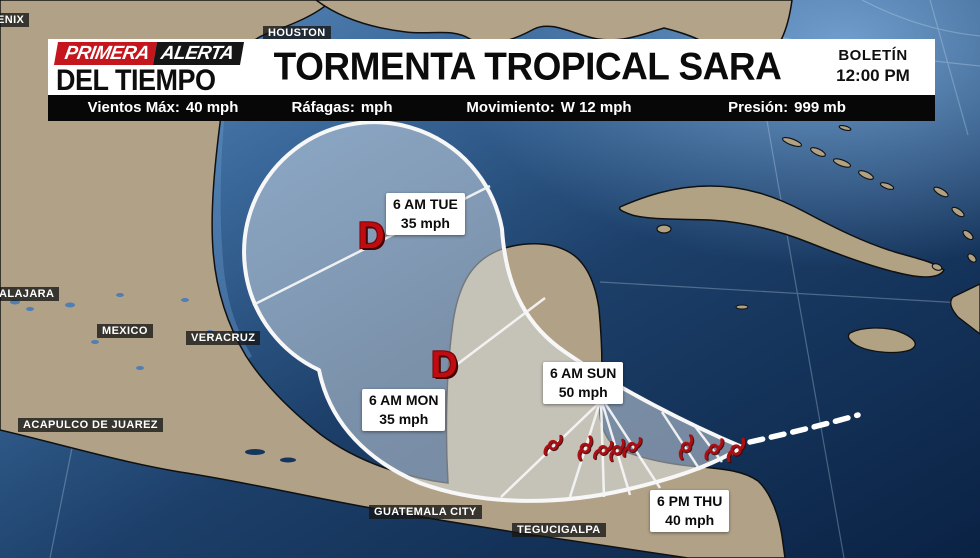 The width and height of the screenshot is (980, 558). I want to click on stat-label: Presión:, so click(758, 107).